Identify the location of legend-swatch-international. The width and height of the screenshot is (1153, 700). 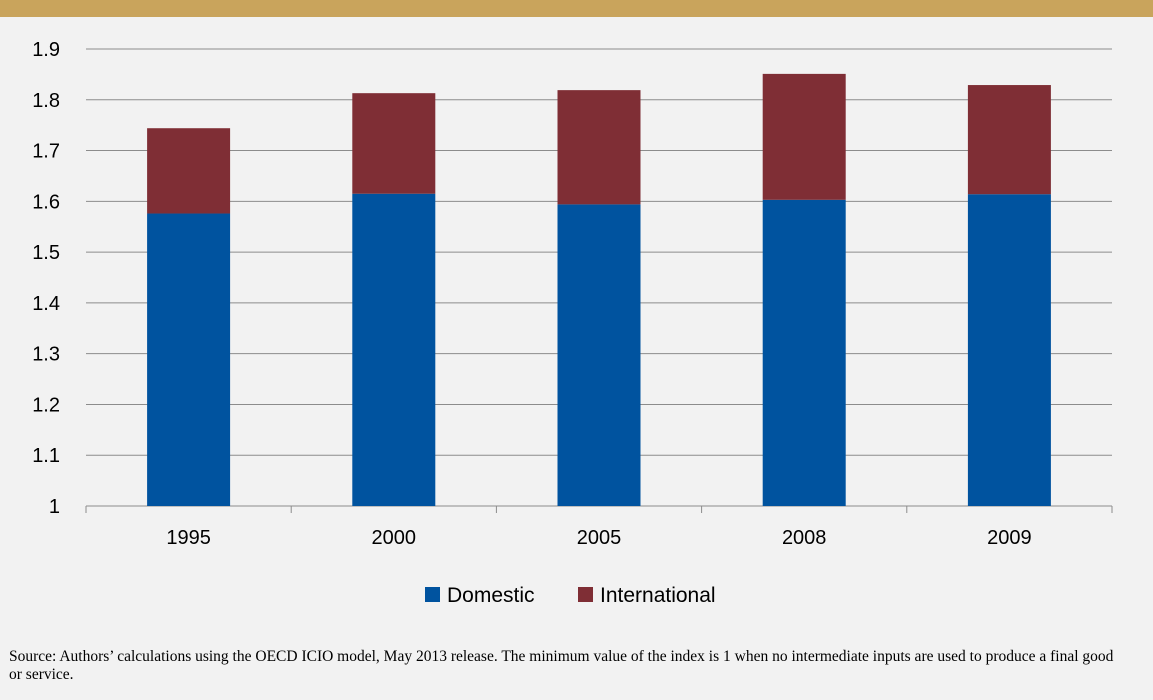
(585, 594).